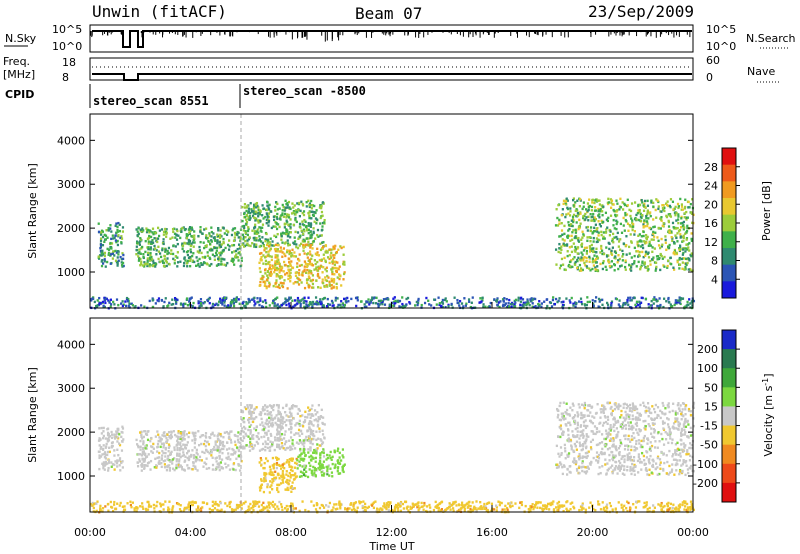  Describe the element at coordinates (71, 184) in the screenshot. I see `power-ytick-label: 3000` at that location.